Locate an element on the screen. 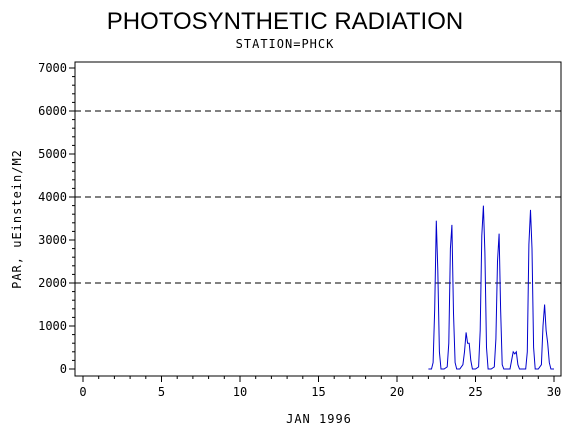 The height and width of the screenshot is (430, 570). x-tick-label: 5 is located at coordinates (161, 392).